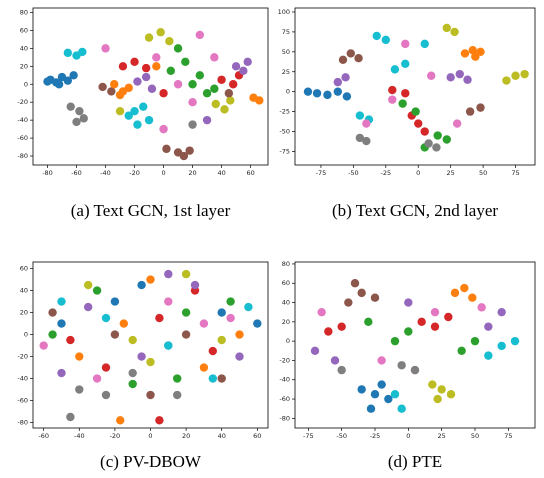  Describe the element at coordinates (286, 32) in the screenshot. I see `y-tick-label: 75` at that location.